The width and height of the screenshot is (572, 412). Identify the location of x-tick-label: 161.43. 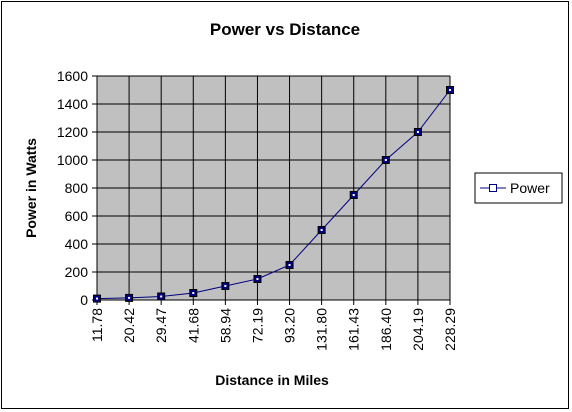
(354, 329).